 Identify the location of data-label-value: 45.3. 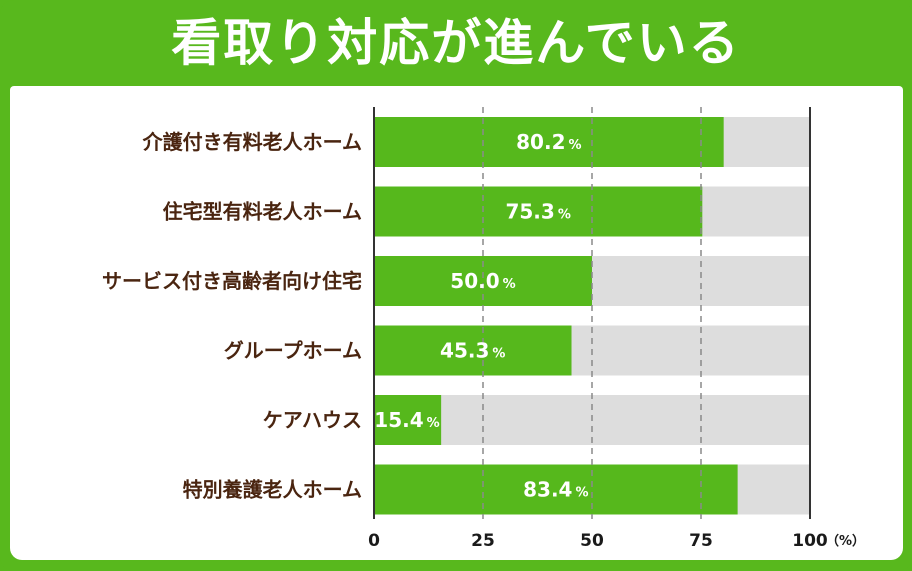
(464, 351).